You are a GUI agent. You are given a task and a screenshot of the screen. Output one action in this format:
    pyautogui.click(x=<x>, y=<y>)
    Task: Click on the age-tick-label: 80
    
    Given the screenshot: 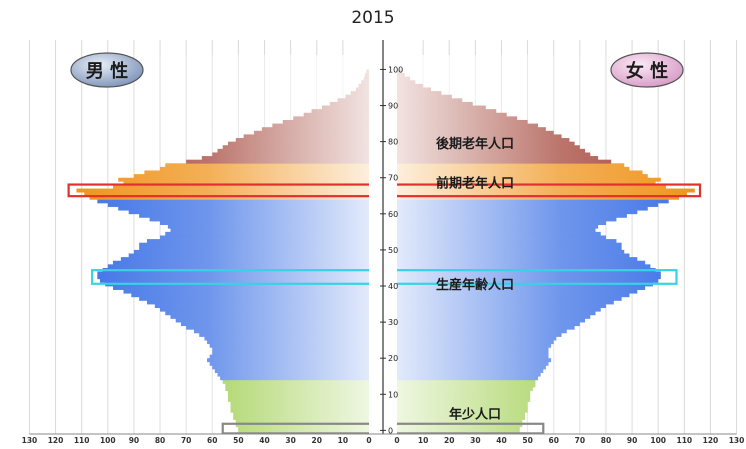 What is the action you would take?
    pyautogui.click(x=393, y=142)
    